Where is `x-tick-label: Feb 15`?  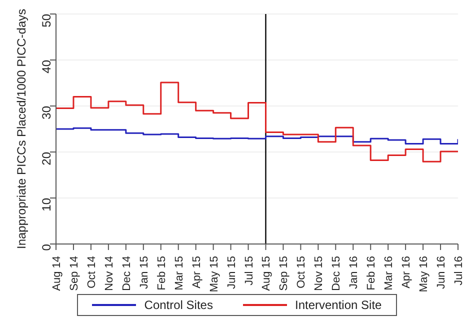
x-tick-label: Feb 15 is located at coordinates (162, 273).